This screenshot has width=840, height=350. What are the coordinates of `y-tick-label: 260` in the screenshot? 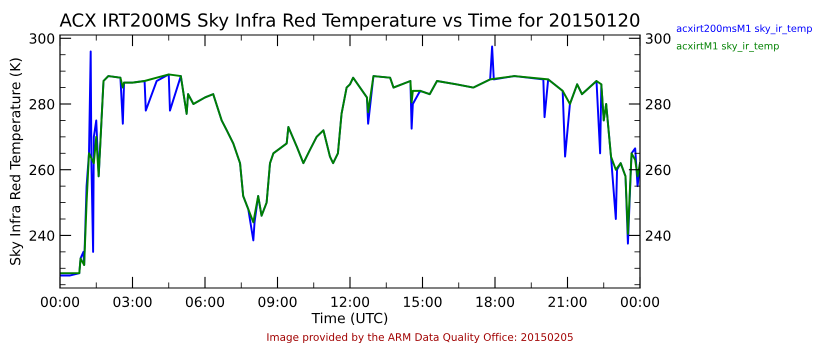 It's located at (42, 170).